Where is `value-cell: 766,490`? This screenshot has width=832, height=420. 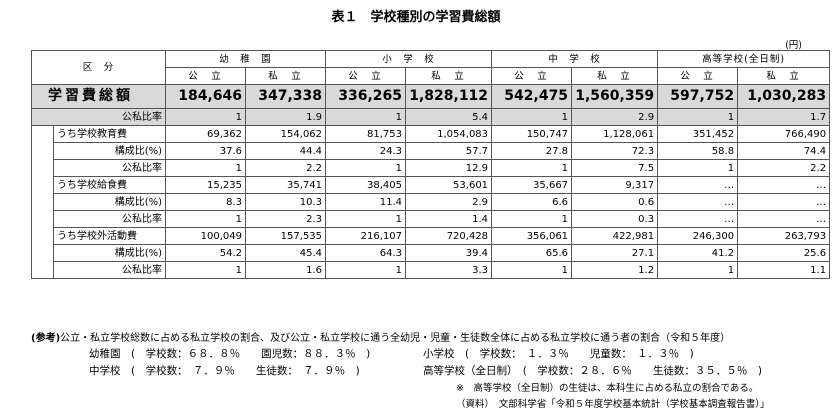
value-cell: 766,490 is located at coordinates (784, 134).